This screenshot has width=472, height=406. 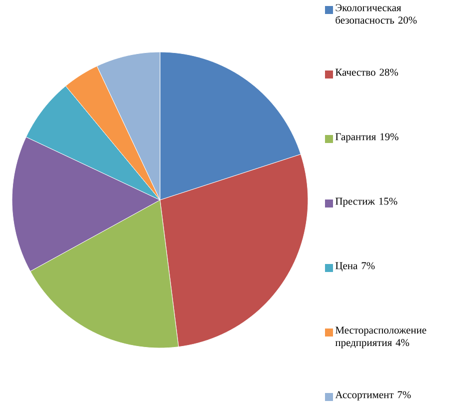 What do you see at coordinates (366, 137) in the screenshot?
I see `legend-label: Гарантия 19%` at bounding box center [366, 137].